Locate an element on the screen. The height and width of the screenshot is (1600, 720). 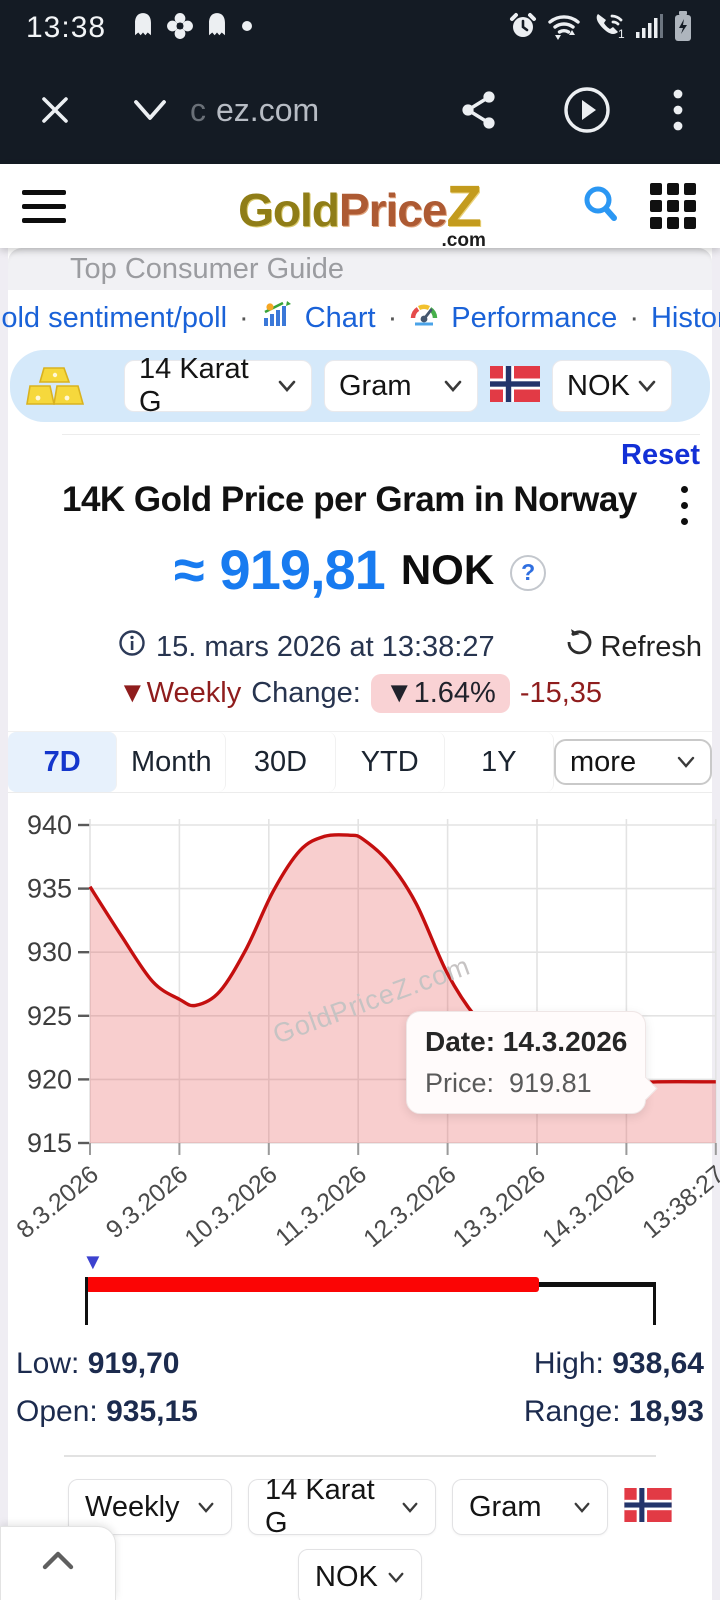
tab-ytd: YTD is located at coordinates (390, 762).